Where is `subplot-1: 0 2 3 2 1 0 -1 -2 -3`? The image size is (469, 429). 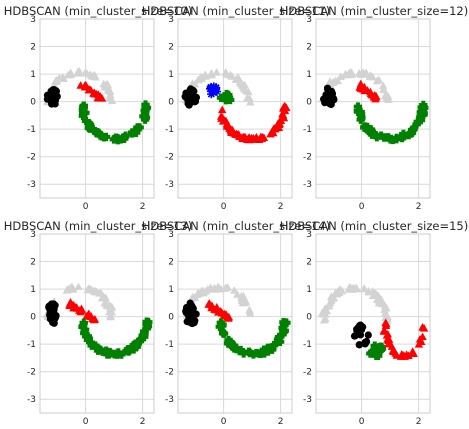 subplot-1: 0 2 3 2 1 0 -1 -2 -3 is located at coordinates (91, 113).